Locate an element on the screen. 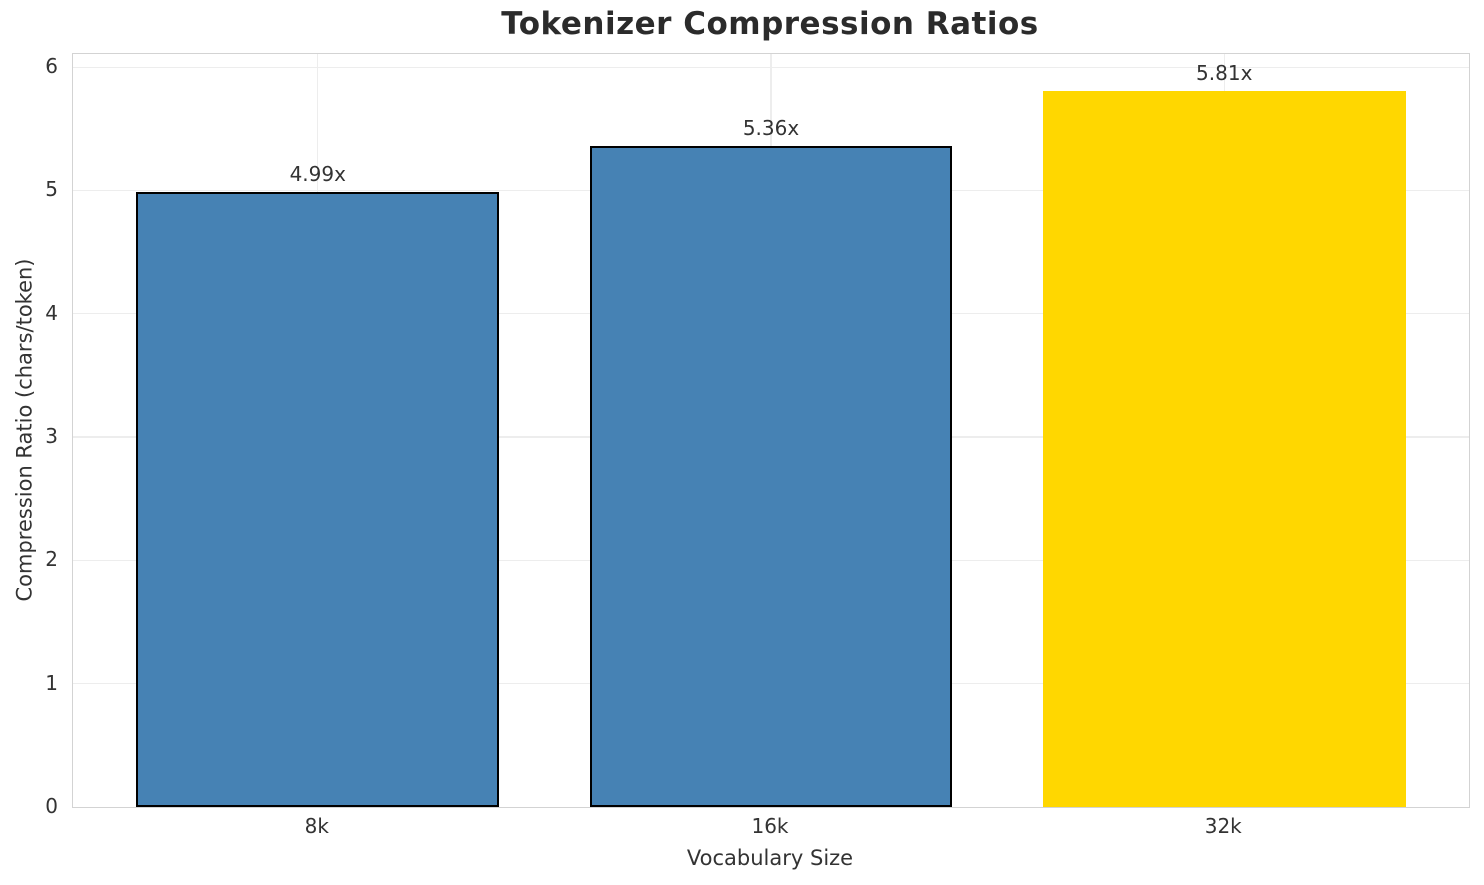 The image size is (1484, 885). bar-value-label: 5.81x is located at coordinates (1224, 72).